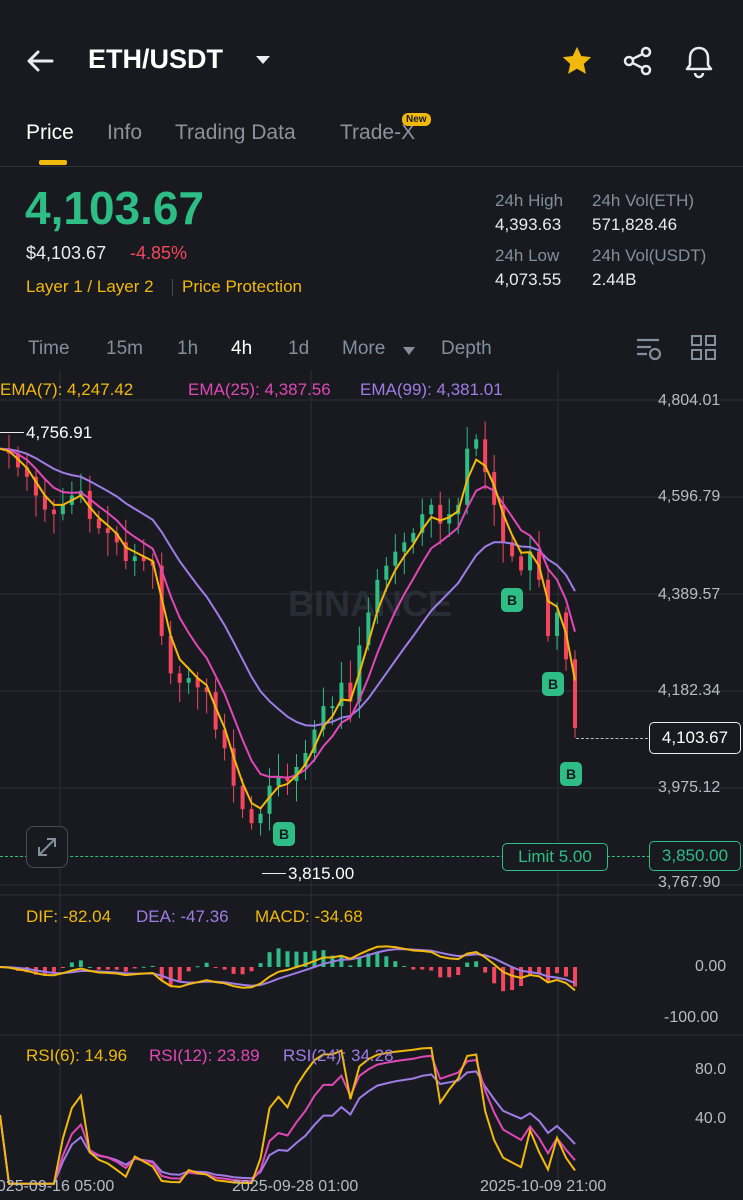 The width and height of the screenshot is (743, 1200). What do you see at coordinates (242, 348) in the screenshot?
I see `tf-4h: 4h` at bounding box center [242, 348].